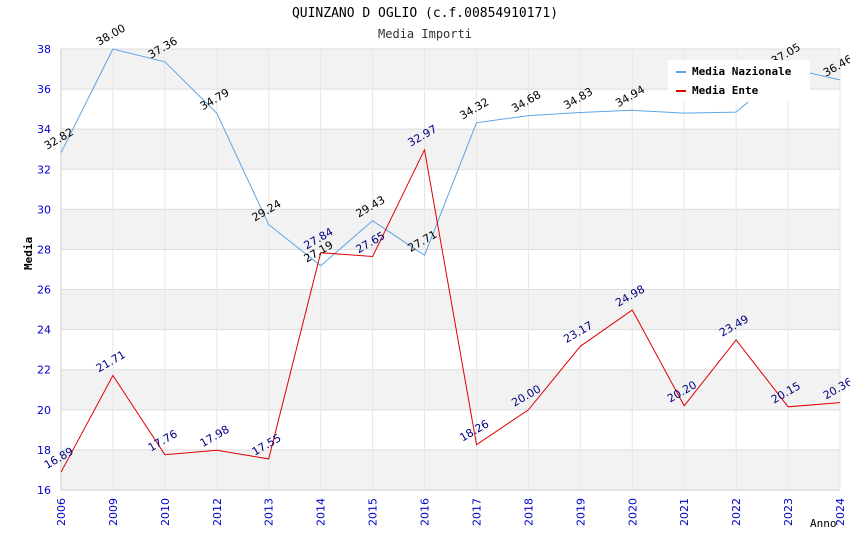  I want to click on x-tick-label: 2006, so click(61, 512).